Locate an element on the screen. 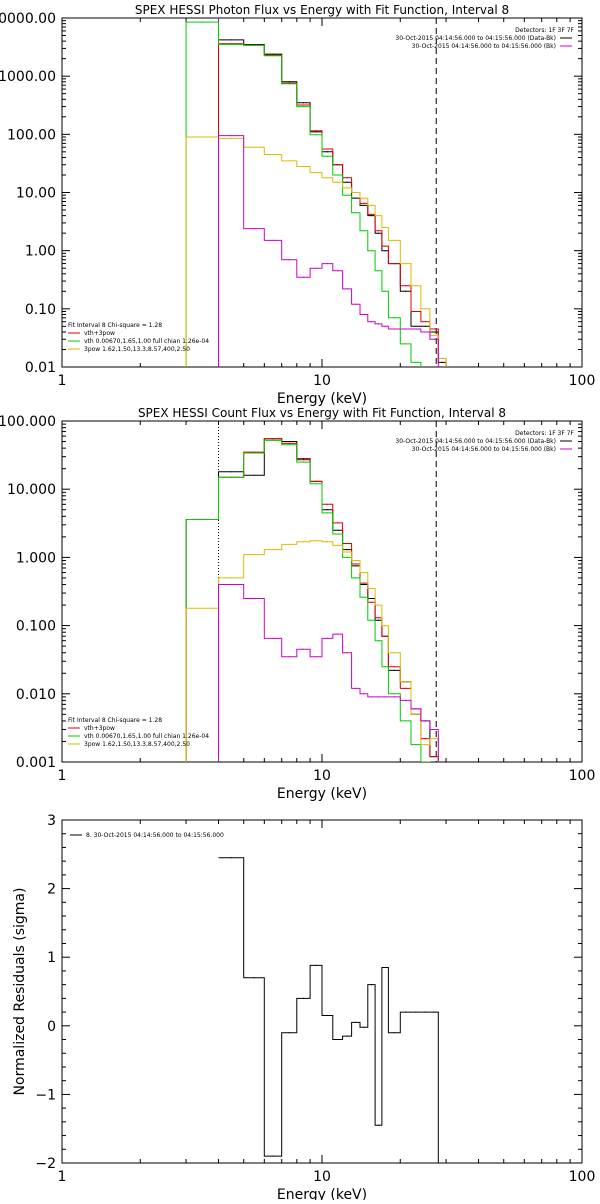 The image size is (600, 1204). series-vth-3pow is located at coordinates (332, 205).